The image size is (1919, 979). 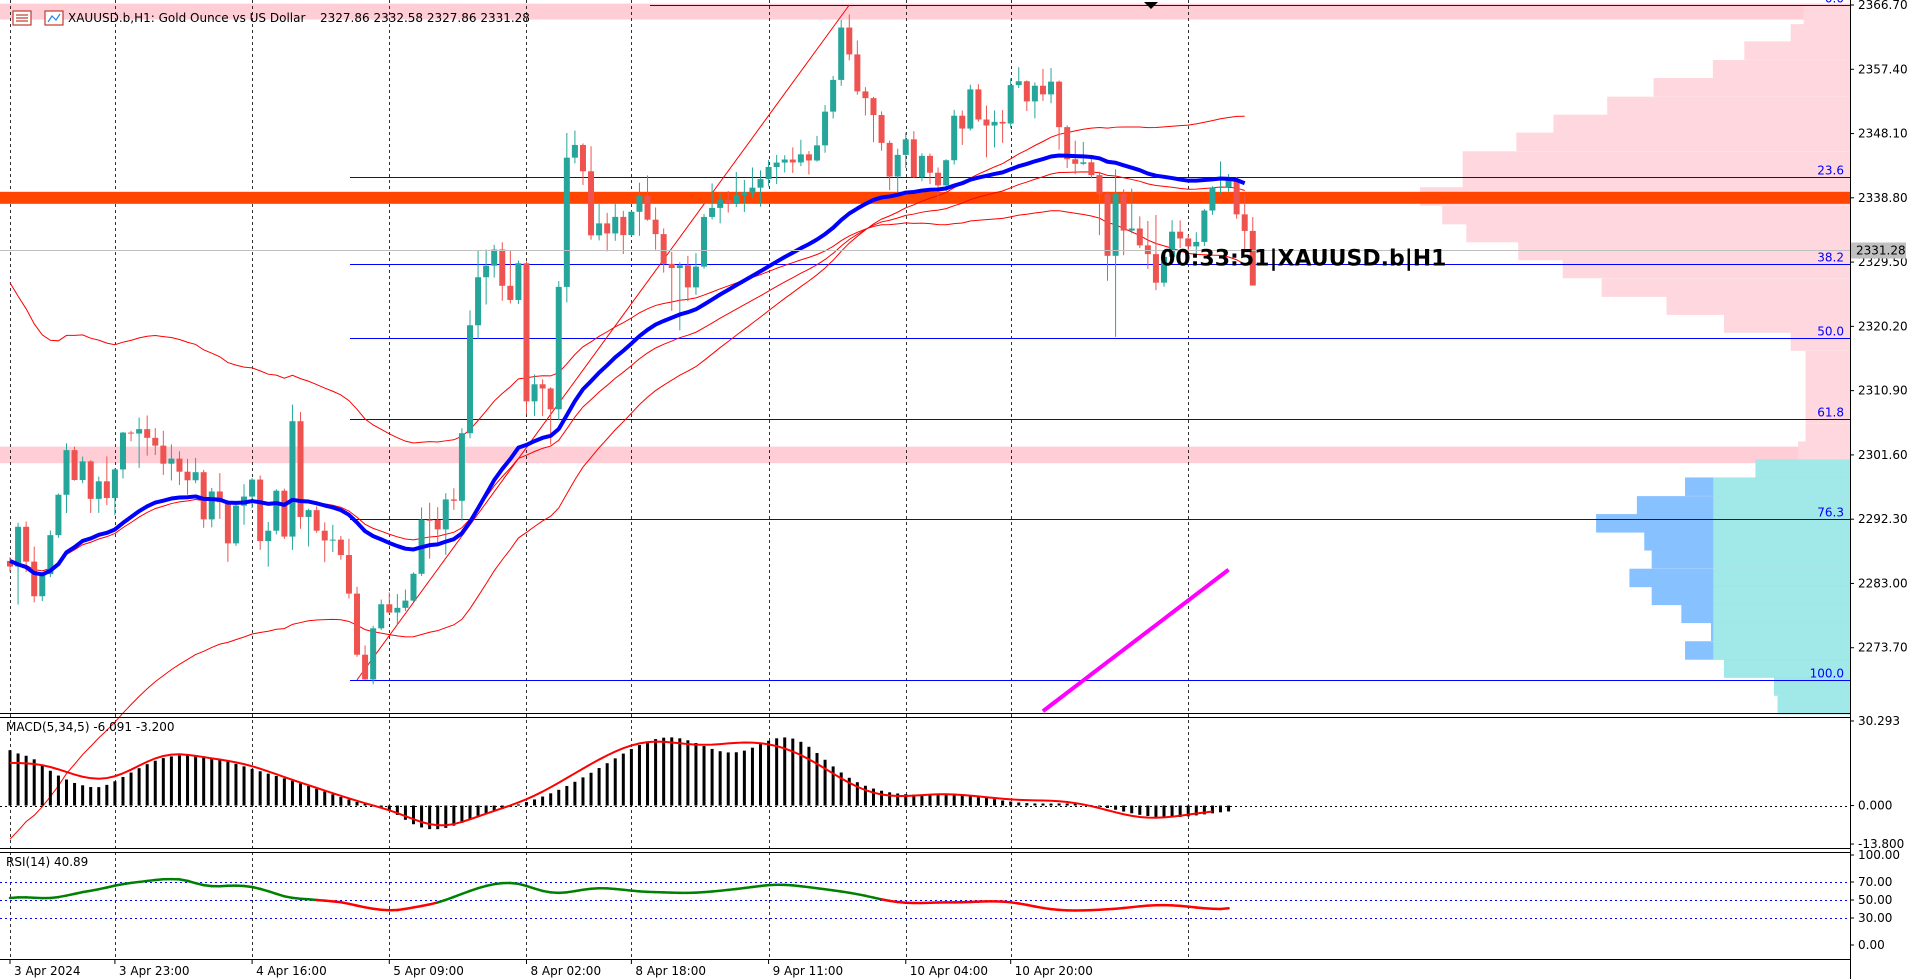 I want to click on time-label: 9 Apr 11:00, so click(x=808, y=971).